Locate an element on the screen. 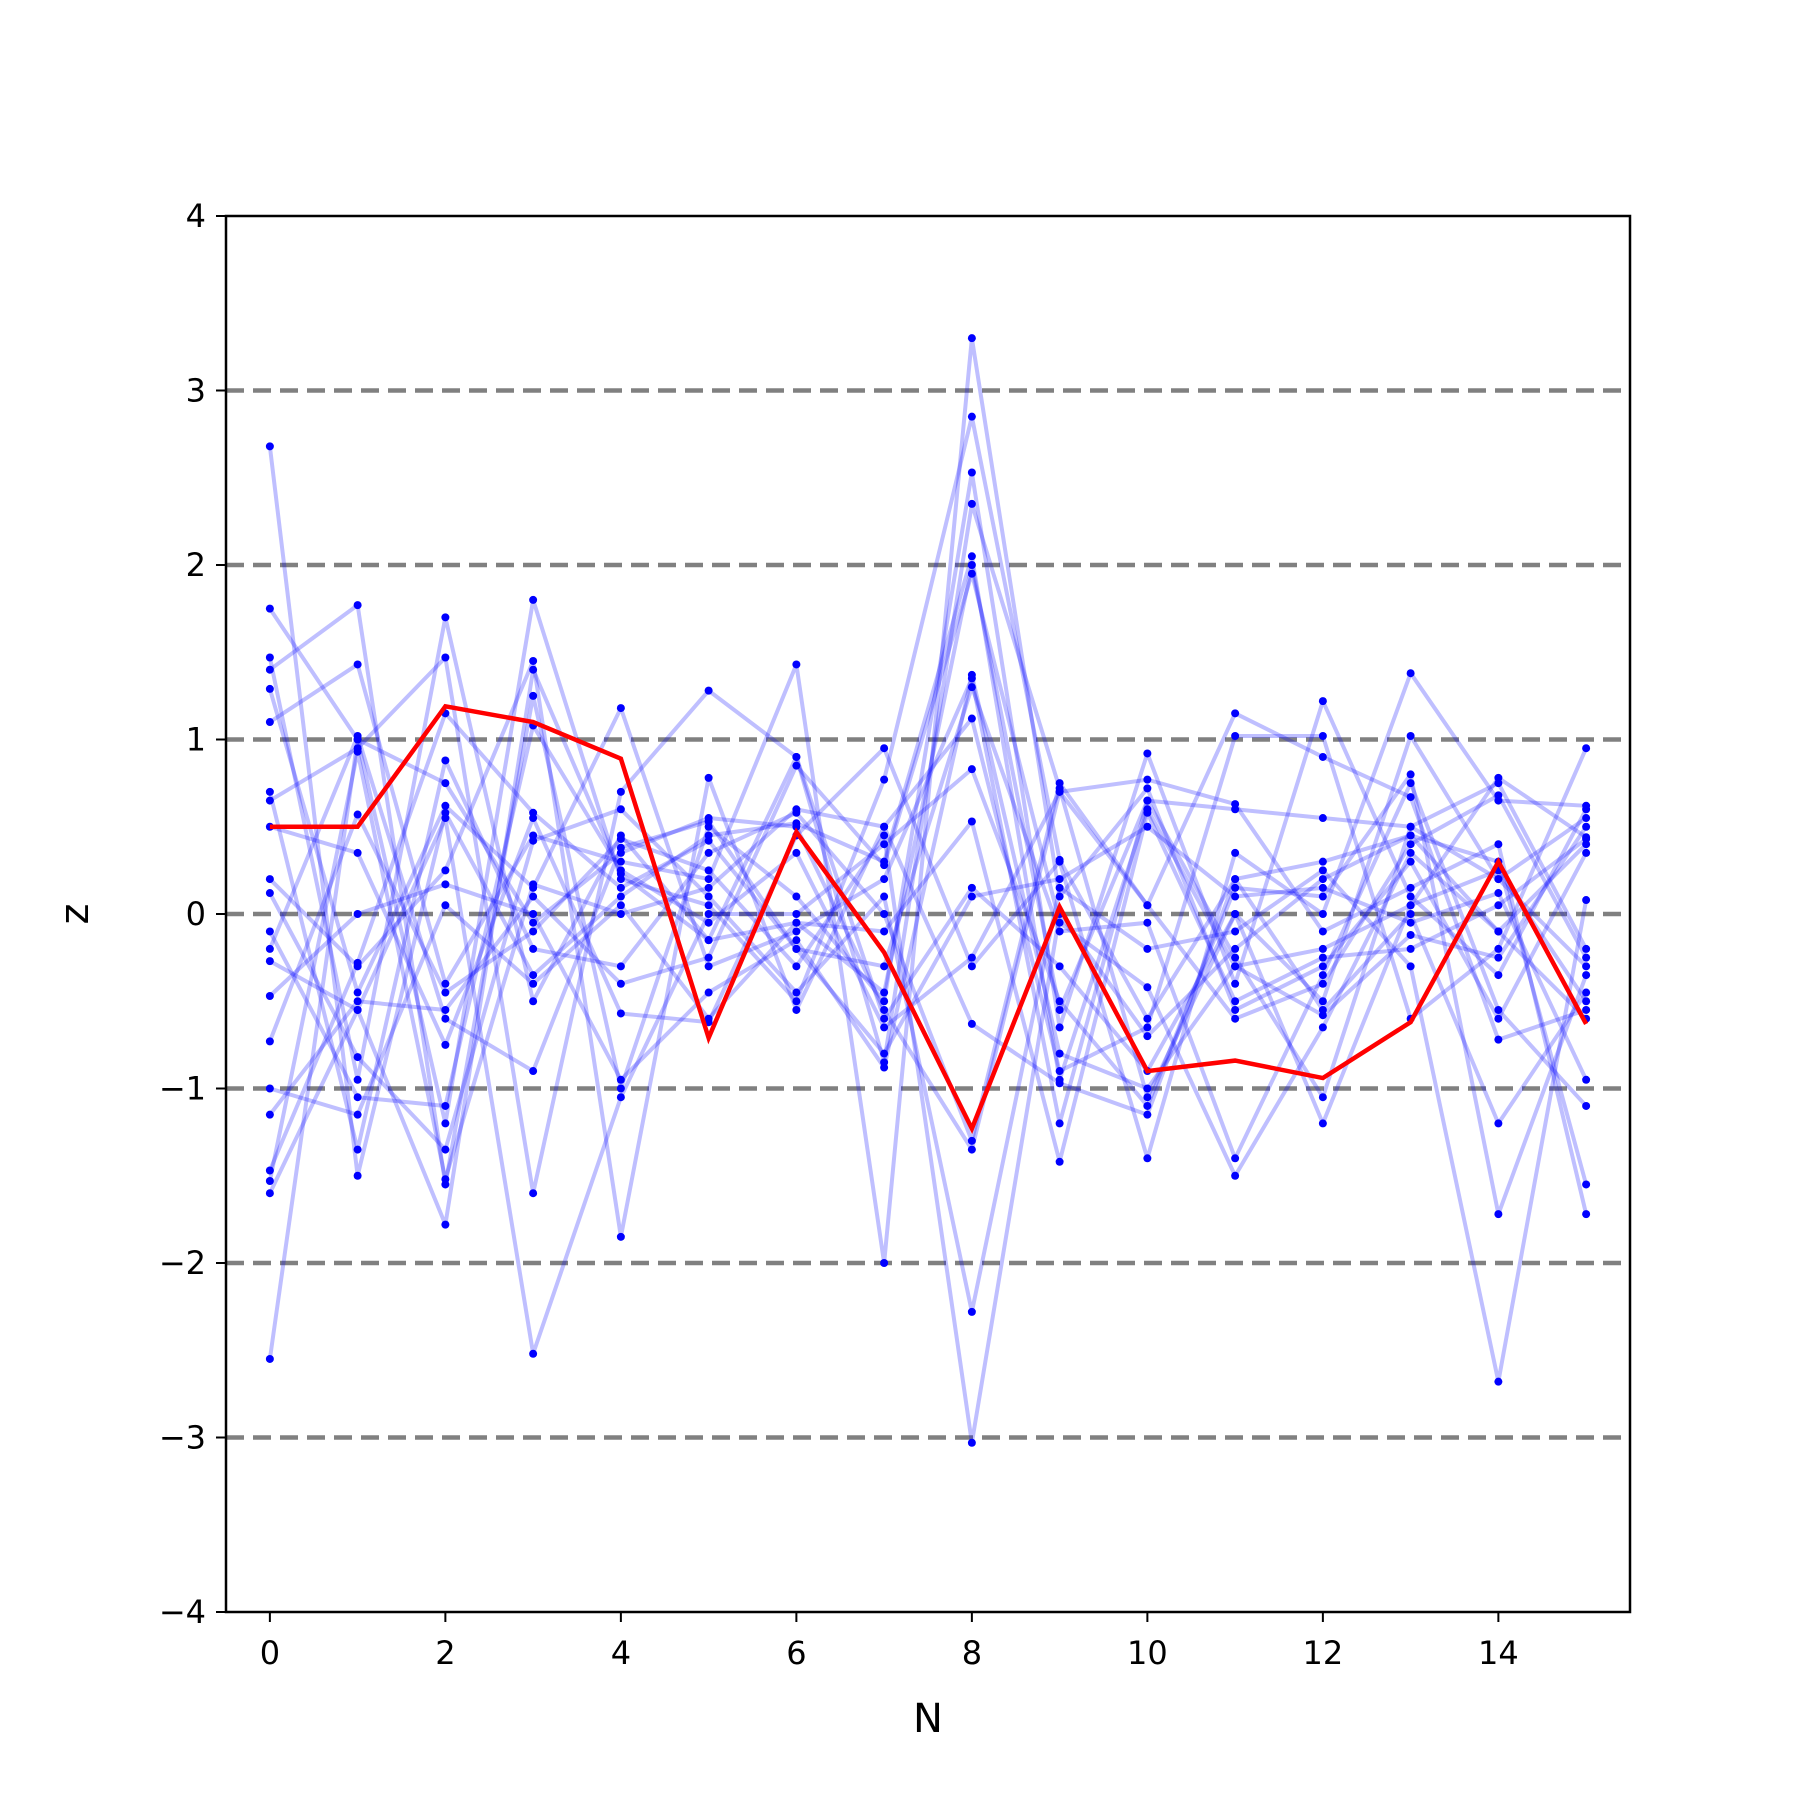 This screenshot has width=1800, height=1805. x-tick-label: 2 is located at coordinates (445, 1653).